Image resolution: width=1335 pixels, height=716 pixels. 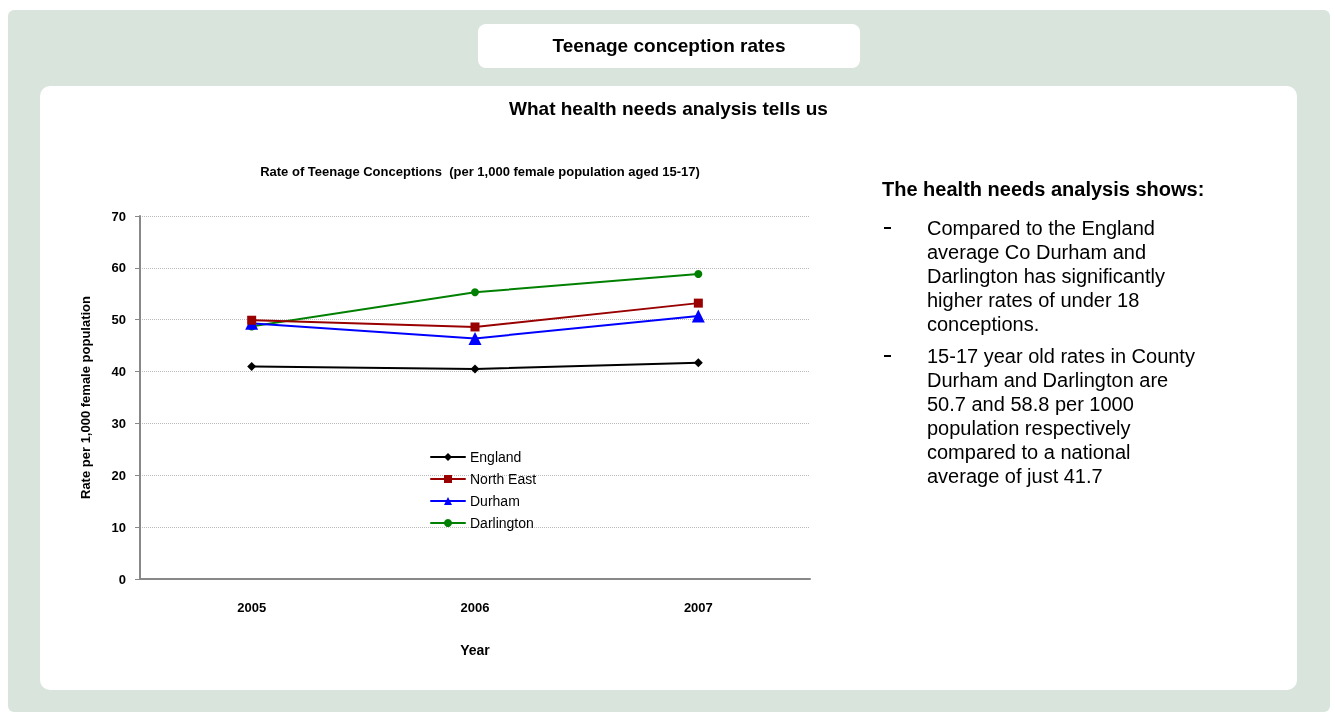 What do you see at coordinates (252, 607) in the screenshot?
I see `x-tick-label: 2005` at bounding box center [252, 607].